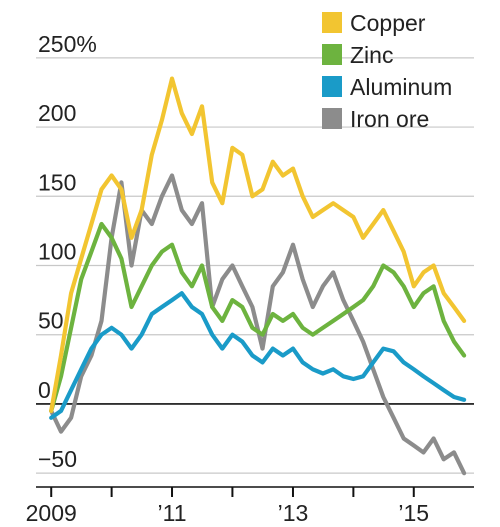 This screenshot has width=500, height=527. I want to click on legend-label: Copper, so click(388, 23).